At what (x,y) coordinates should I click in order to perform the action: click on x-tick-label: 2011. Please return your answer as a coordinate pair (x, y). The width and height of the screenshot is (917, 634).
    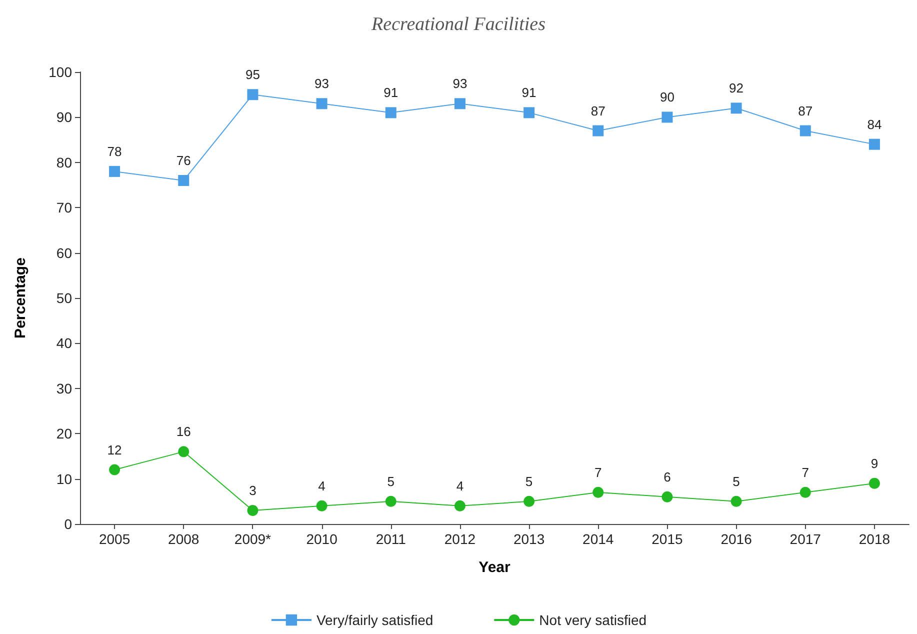
    Looking at the image, I should click on (391, 539).